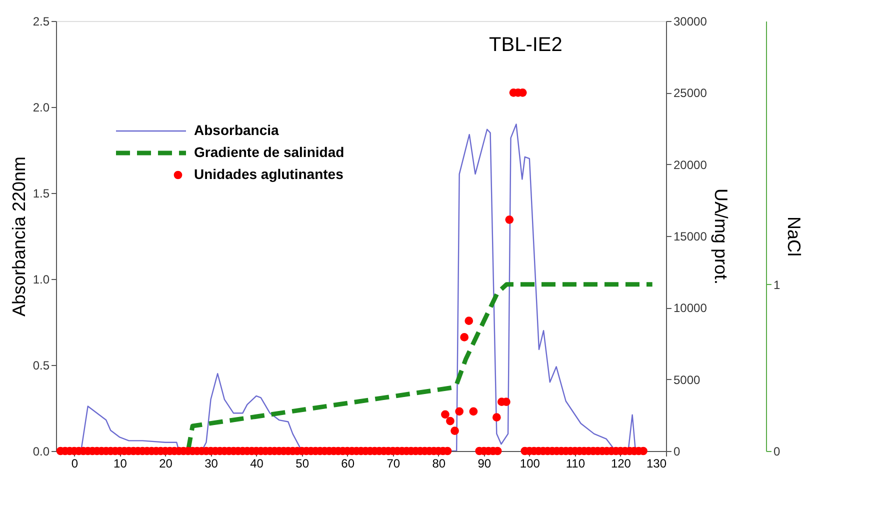 The height and width of the screenshot is (506, 896). I want to click on y2-tick-label: 25000, so click(691, 93).